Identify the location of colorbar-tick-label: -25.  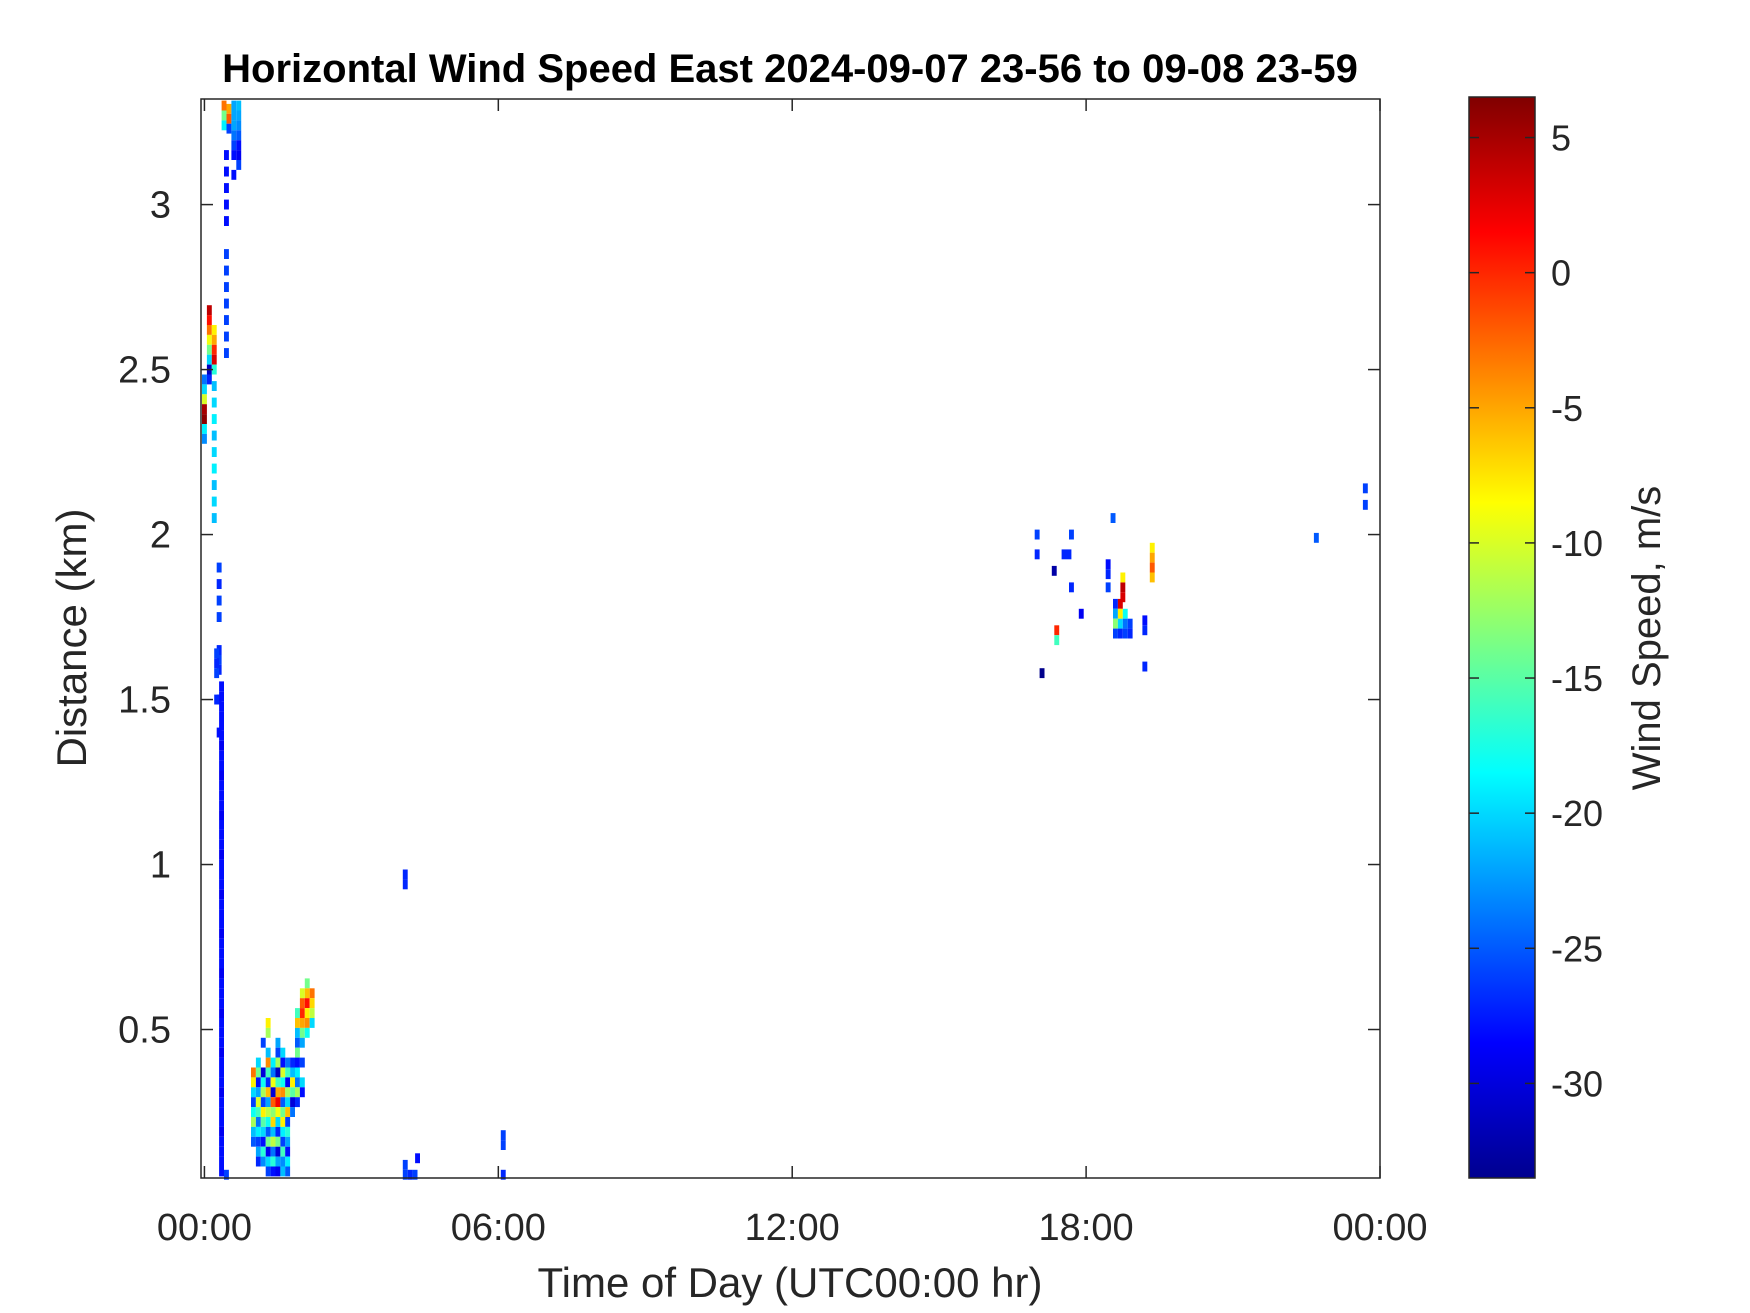
(1577, 948).